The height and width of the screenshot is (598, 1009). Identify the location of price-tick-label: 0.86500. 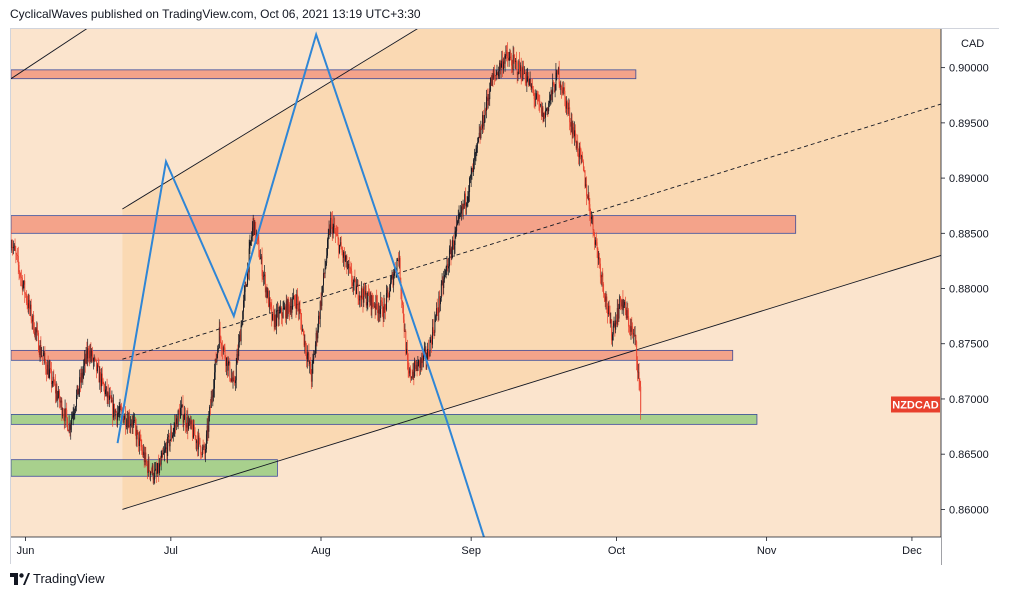
(969, 455).